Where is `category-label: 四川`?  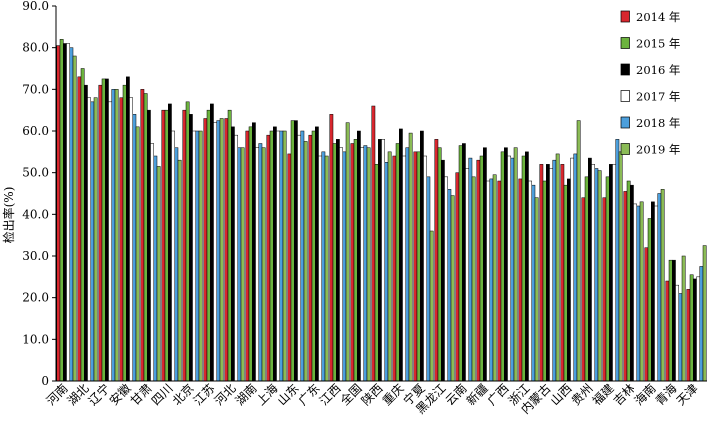 category-label: 四川 is located at coordinates (162, 394).